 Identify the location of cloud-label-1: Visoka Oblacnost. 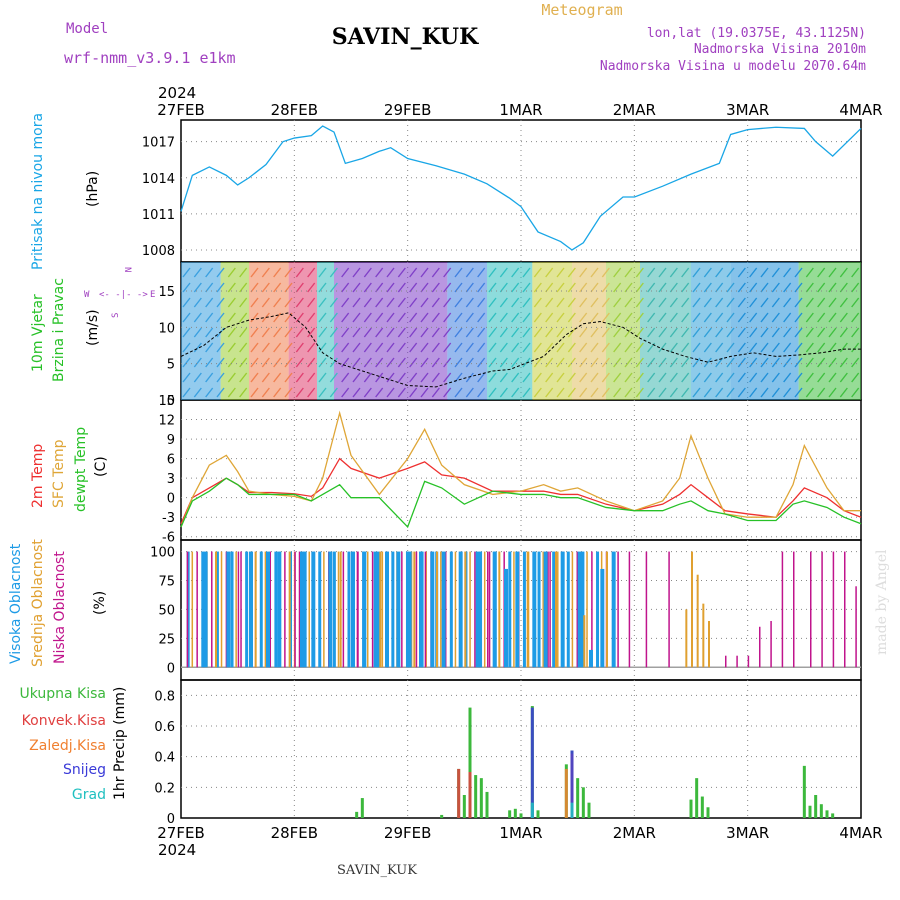
(16, 603).